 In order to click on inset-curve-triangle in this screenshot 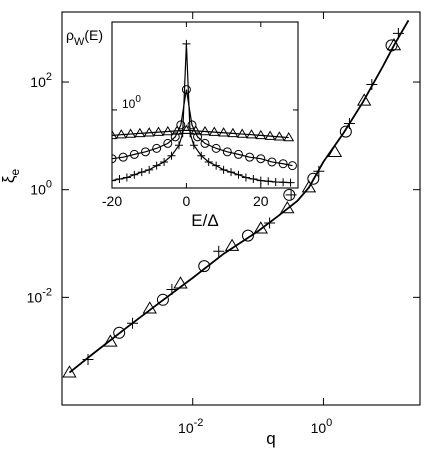, I will do `click(200, 134)`.